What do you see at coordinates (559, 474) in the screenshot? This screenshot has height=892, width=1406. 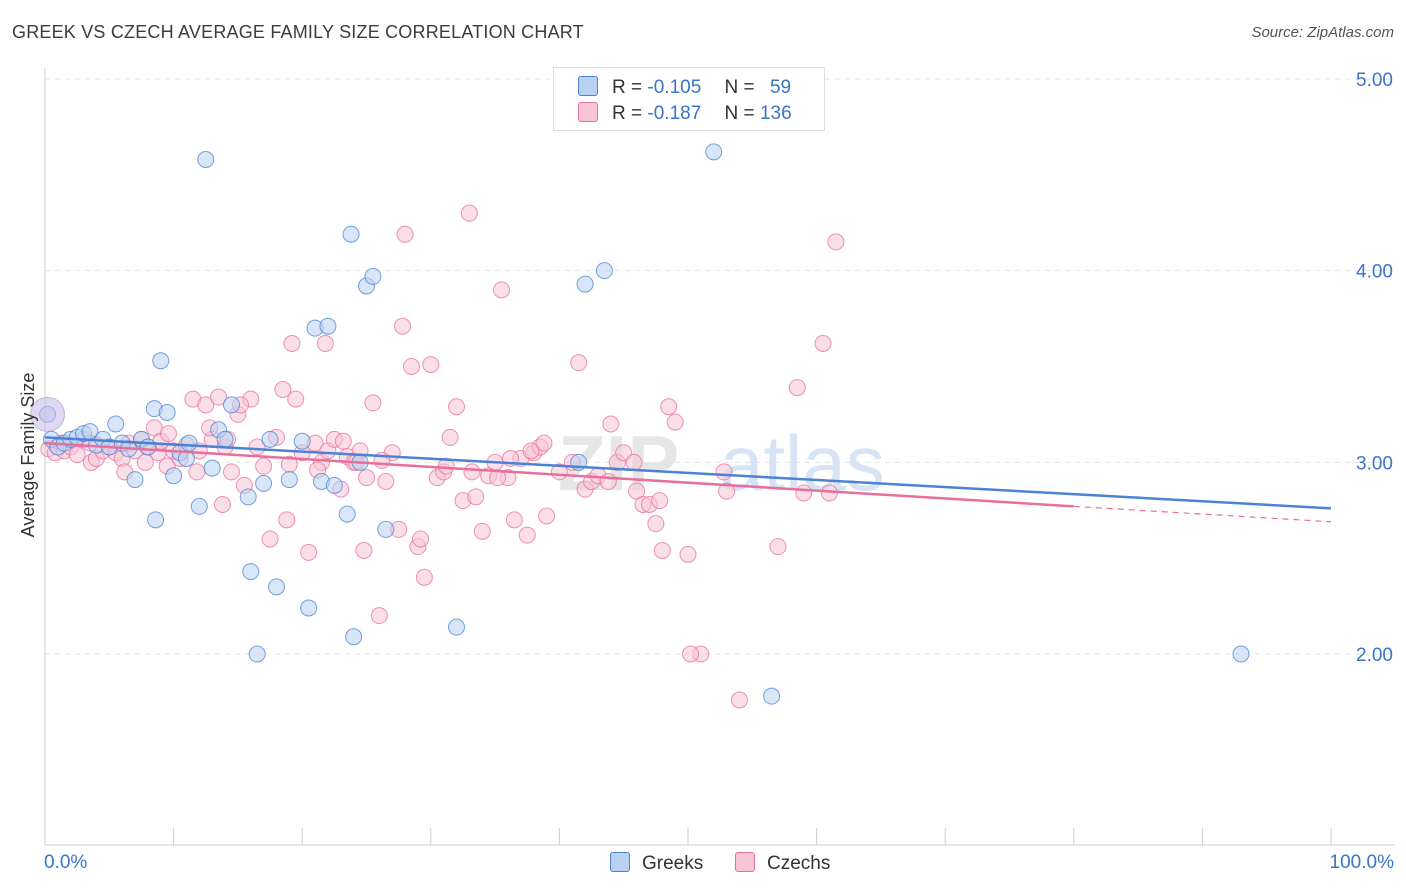 I see `czechs-trend-line` at bounding box center [559, 474].